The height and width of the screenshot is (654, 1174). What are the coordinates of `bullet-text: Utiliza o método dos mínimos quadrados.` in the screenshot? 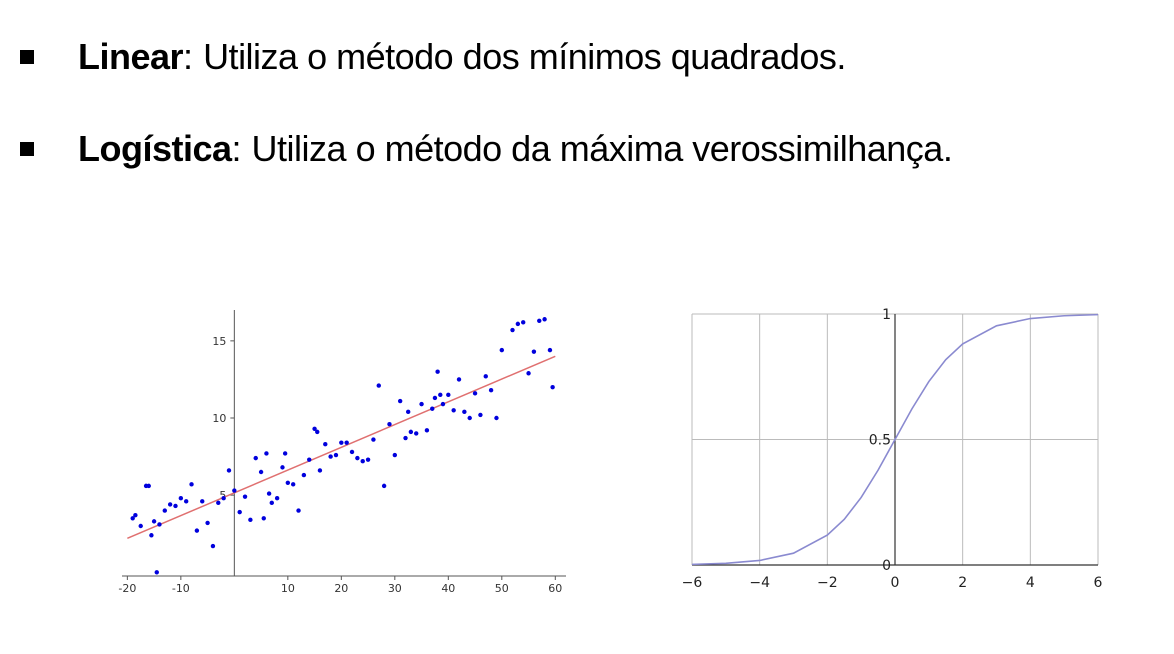 It's located at (524, 56).